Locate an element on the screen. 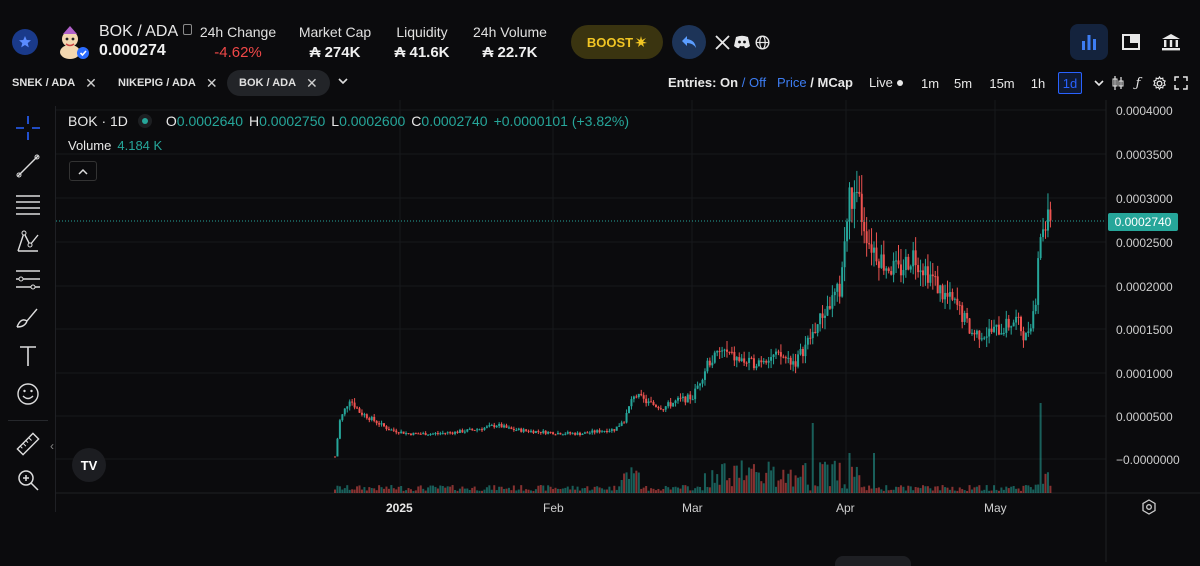 This screenshot has height=566, width=1200. live-toggle: Live is located at coordinates (886, 82).